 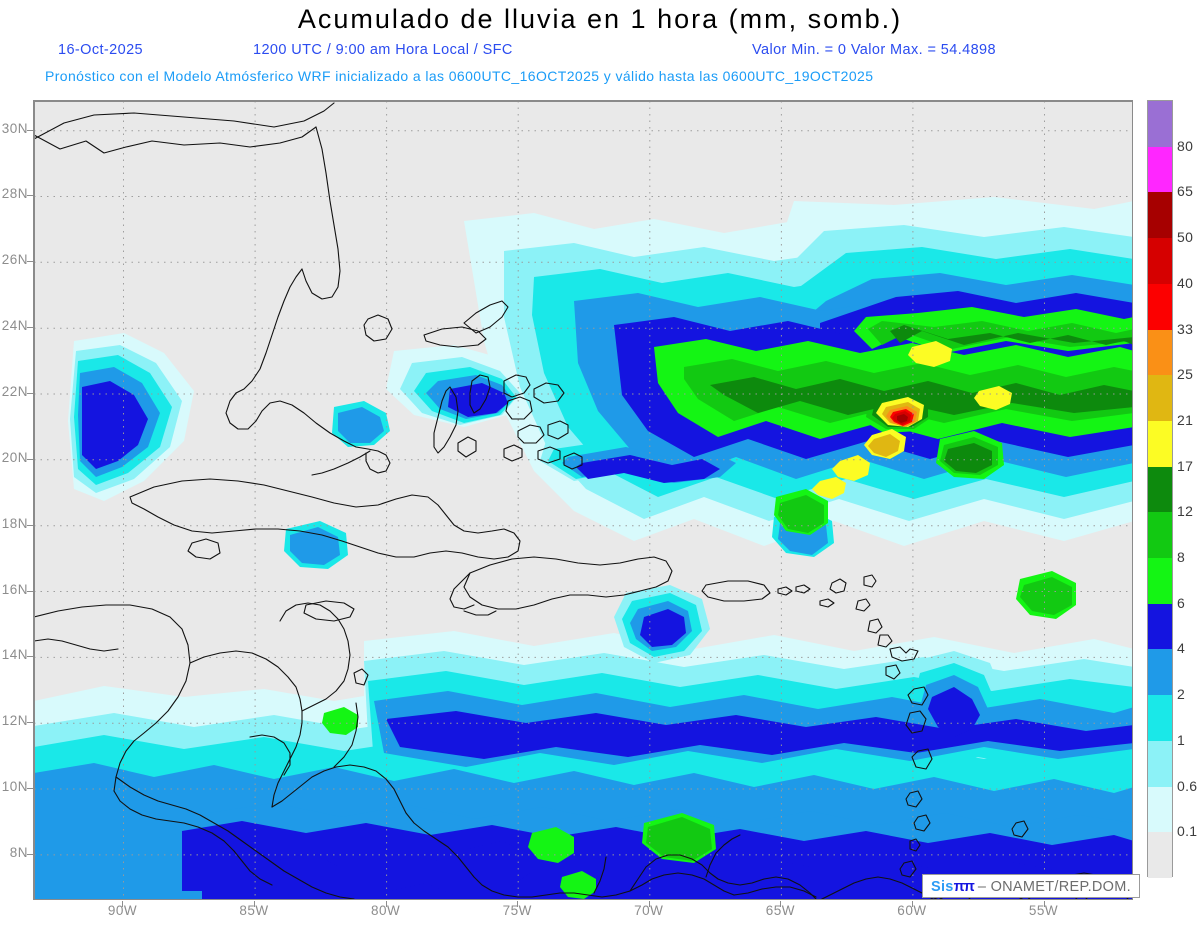 What do you see at coordinates (1185, 419) in the screenshot?
I see `colorbar-tick-21: 21` at bounding box center [1185, 419].